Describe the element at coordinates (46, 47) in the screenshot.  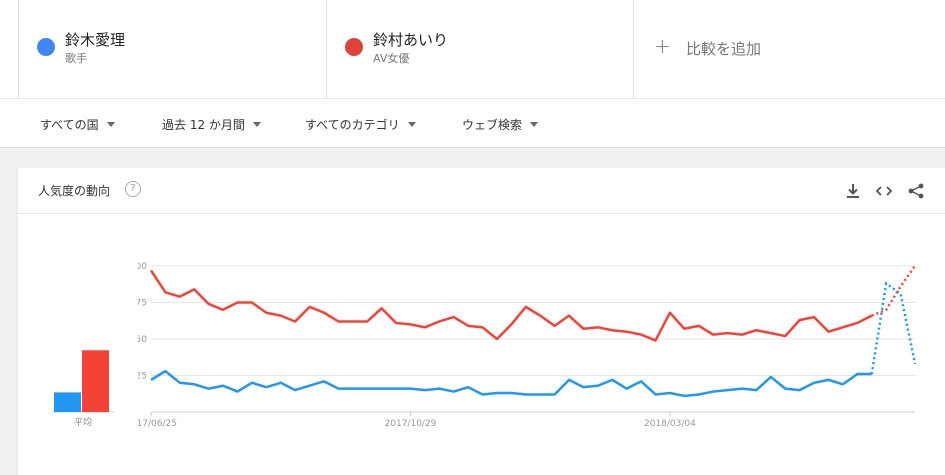
I see `term-1-color-dot` at that location.